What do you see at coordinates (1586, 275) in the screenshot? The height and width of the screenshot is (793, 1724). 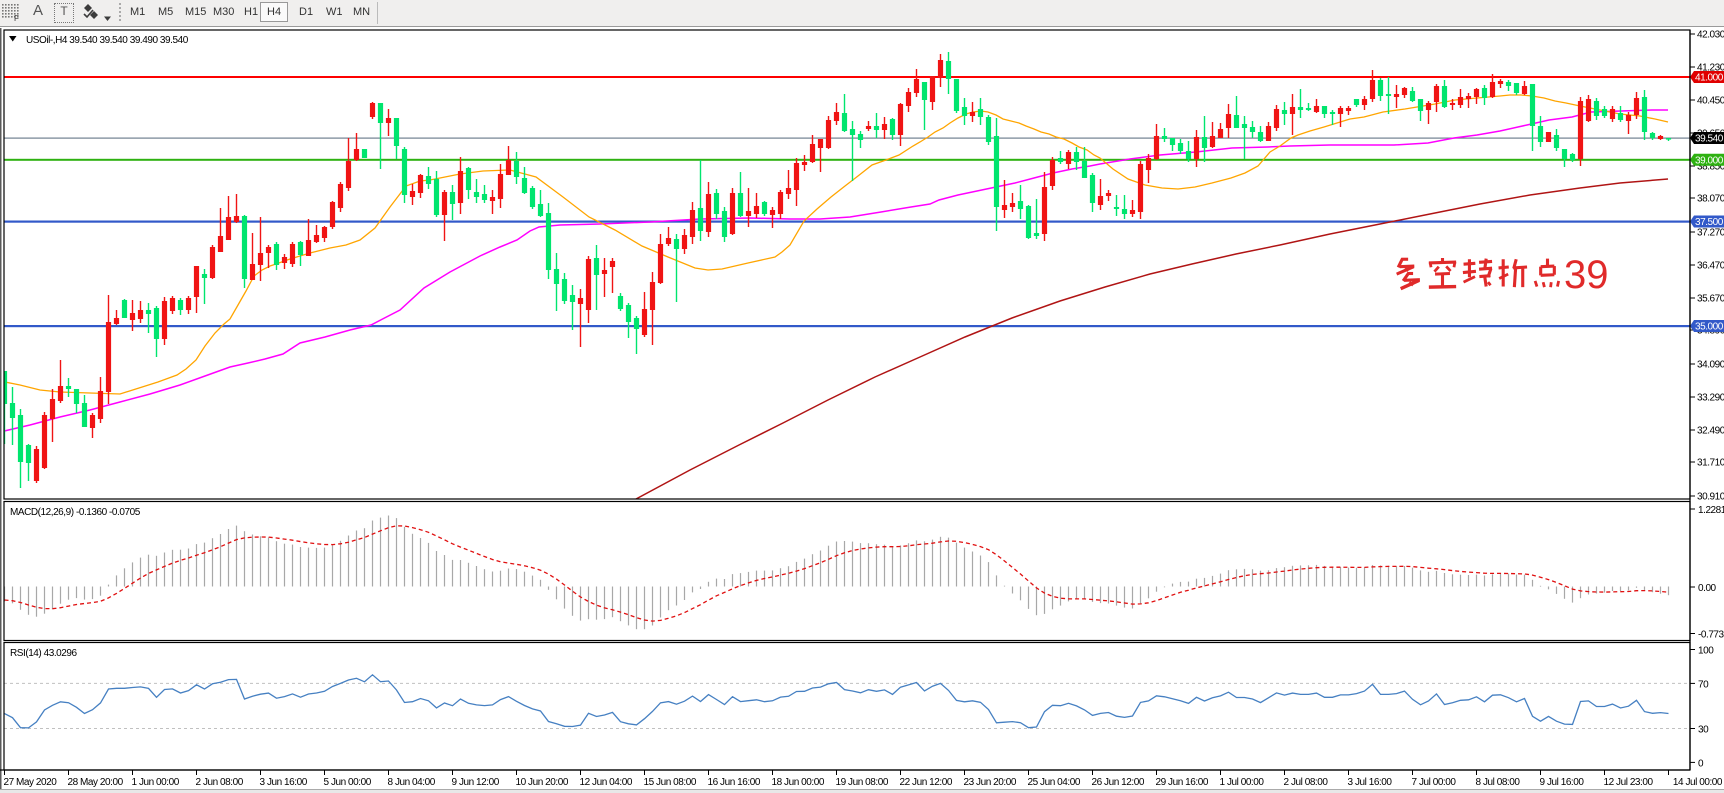 I see `svg-text: 39` at bounding box center [1586, 275].